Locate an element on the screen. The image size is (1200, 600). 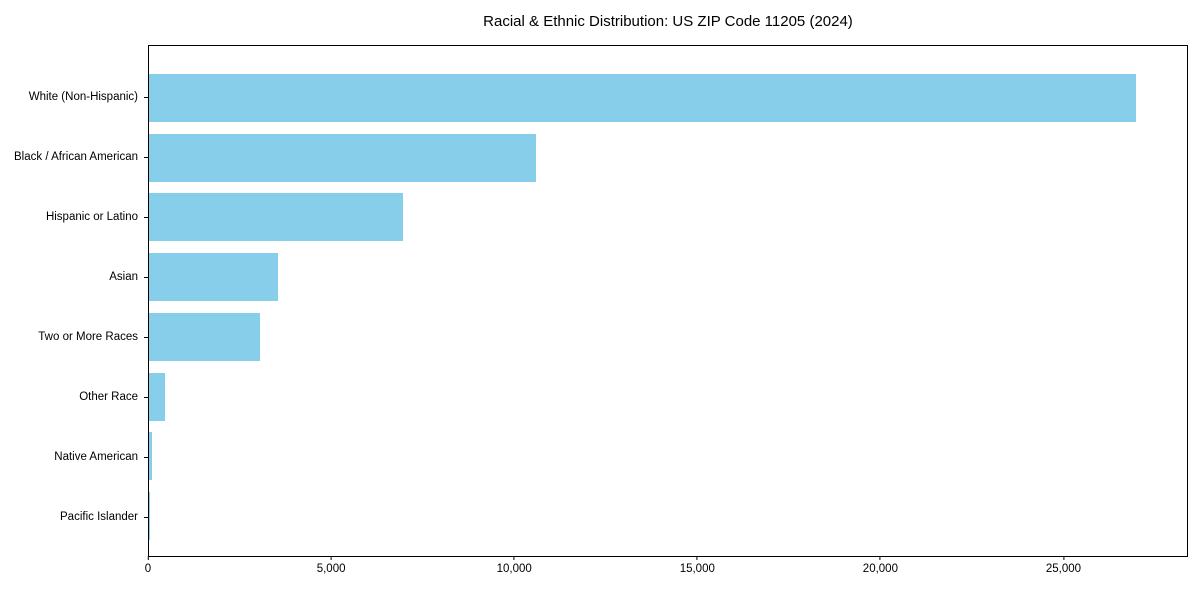
y-axis-label-row: Black / African American is located at coordinates (74, 157).